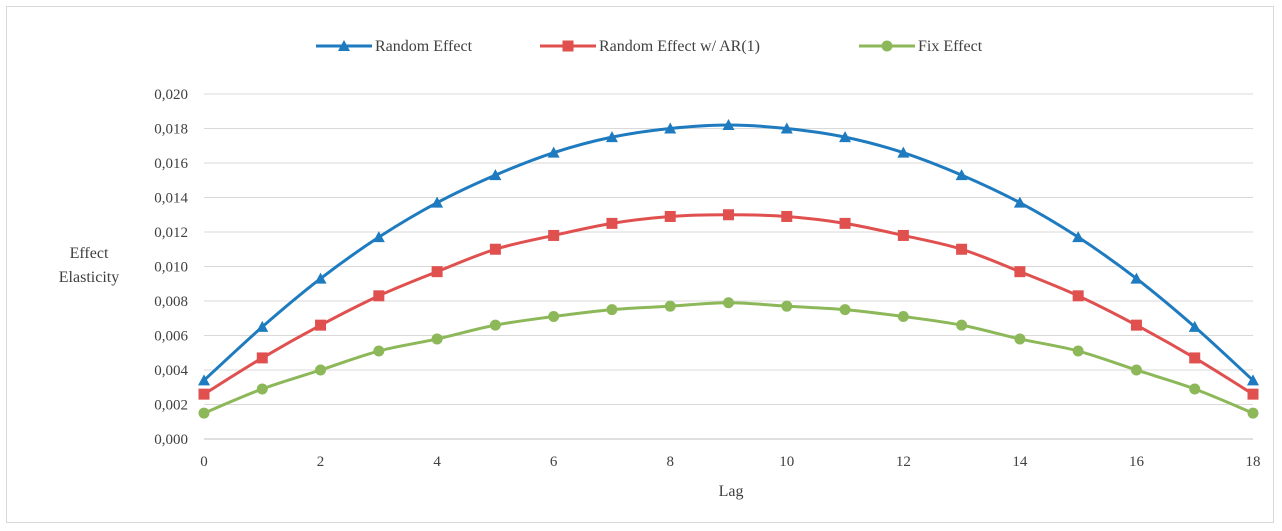 The image size is (1282, 531). I want to click on y-tick-label: 0,016, so click(171, 164).